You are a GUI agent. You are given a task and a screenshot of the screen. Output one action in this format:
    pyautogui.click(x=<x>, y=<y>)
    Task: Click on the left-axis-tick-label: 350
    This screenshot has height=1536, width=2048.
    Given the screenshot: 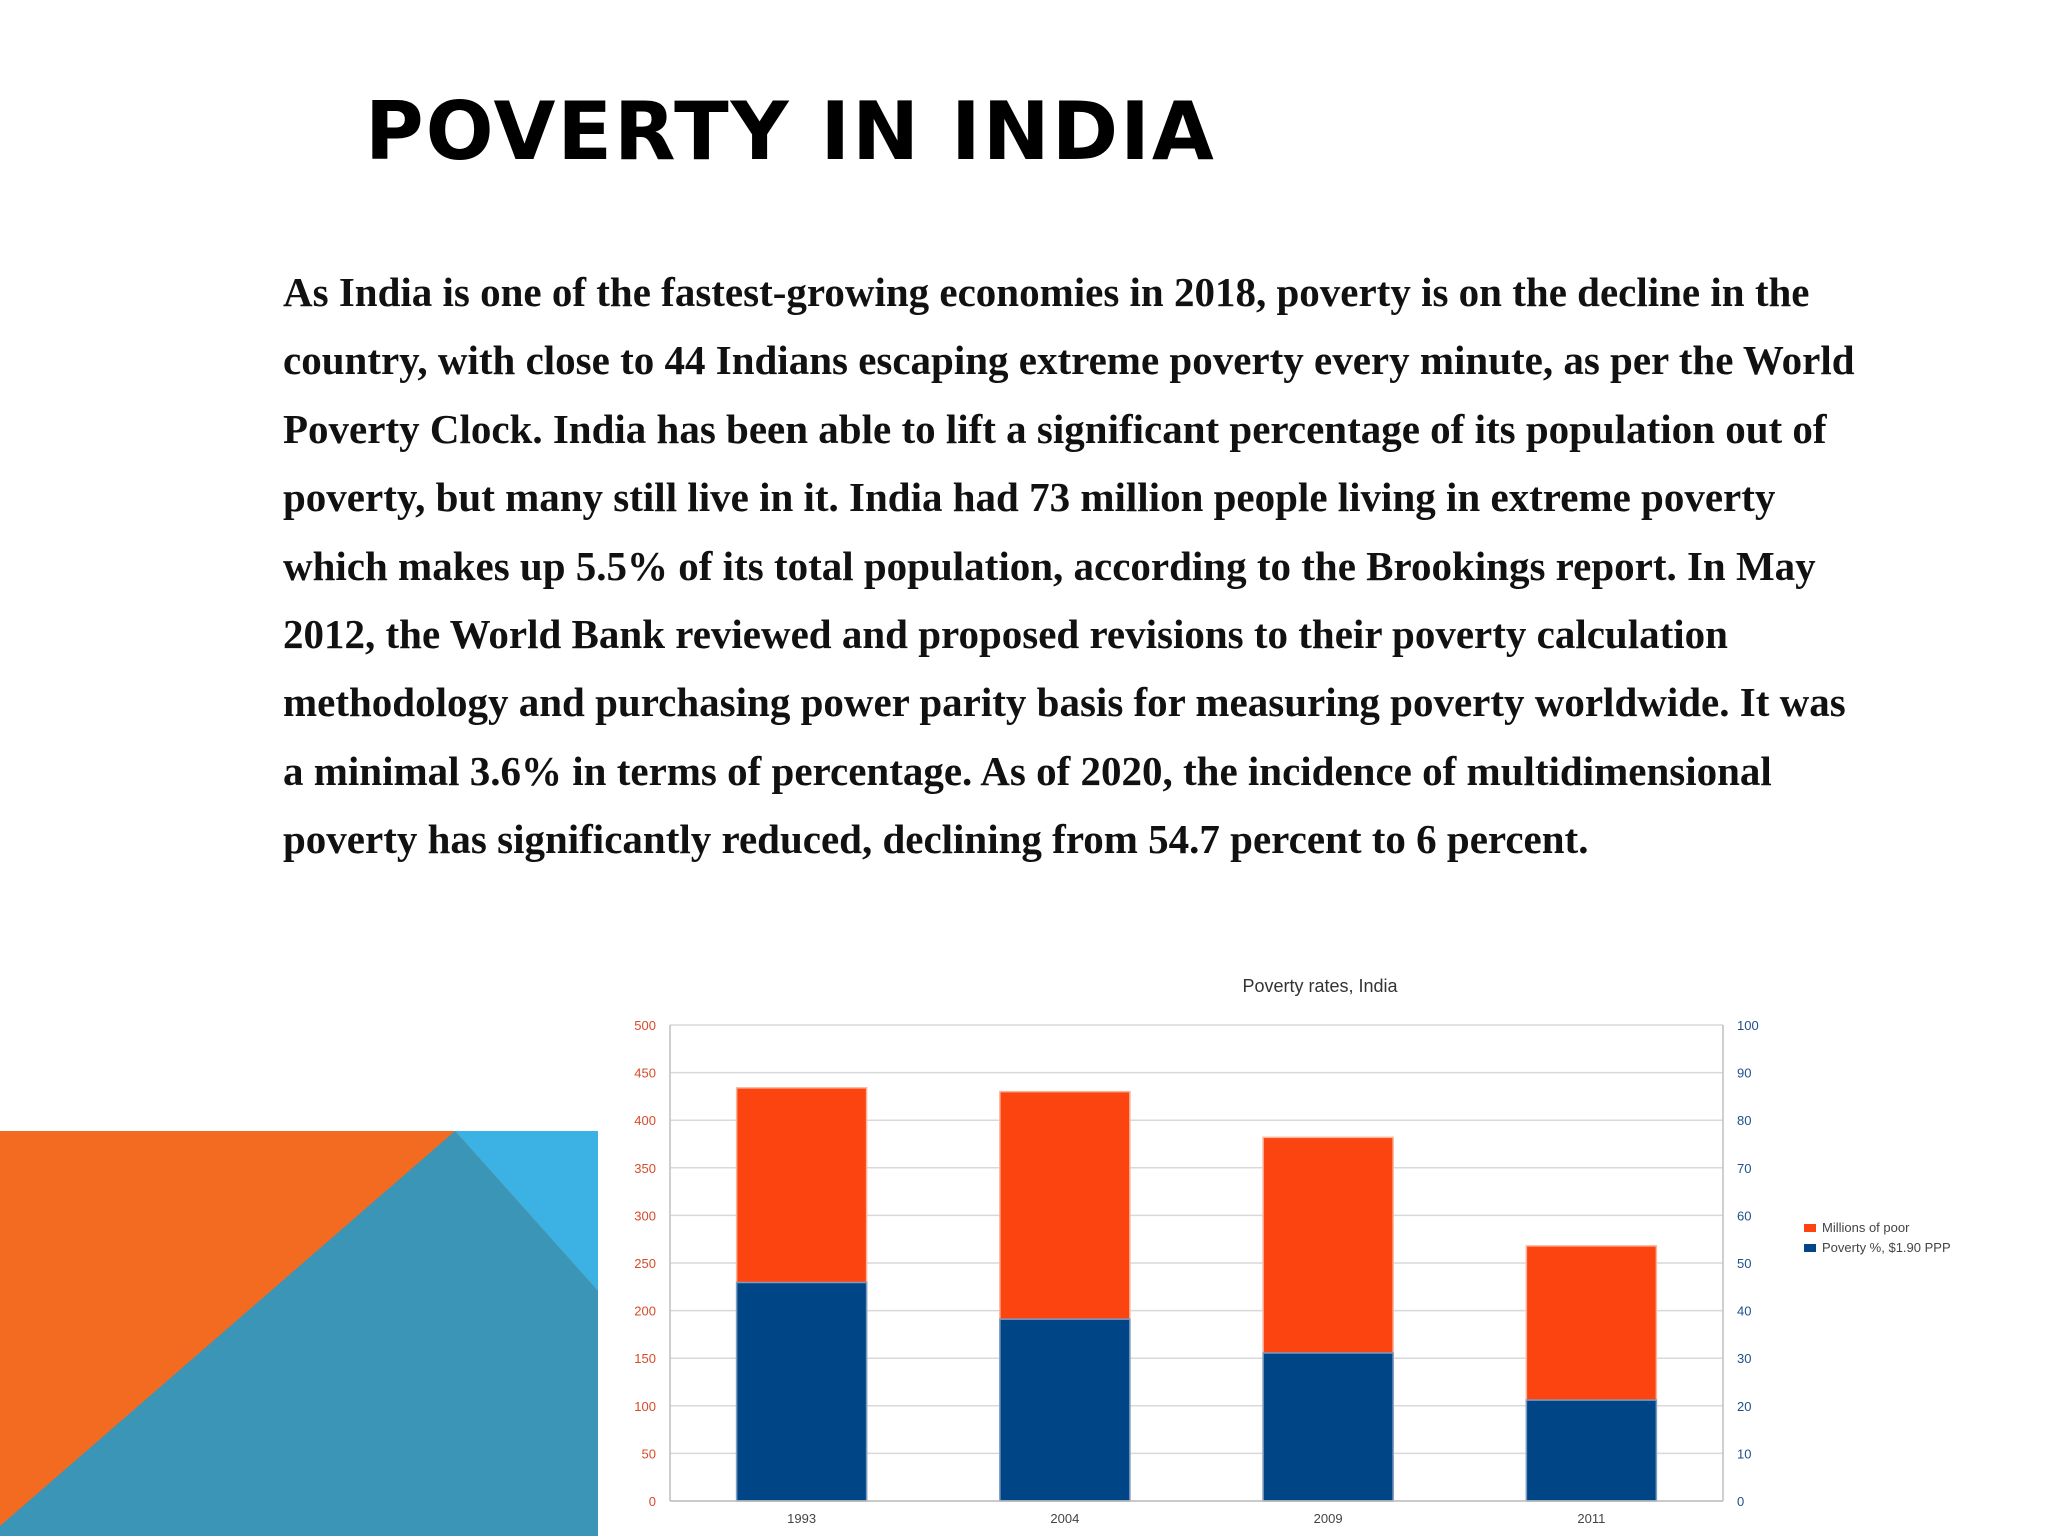 What is the action you would take?
    pyautogui.click(x=645, y=1168)
    